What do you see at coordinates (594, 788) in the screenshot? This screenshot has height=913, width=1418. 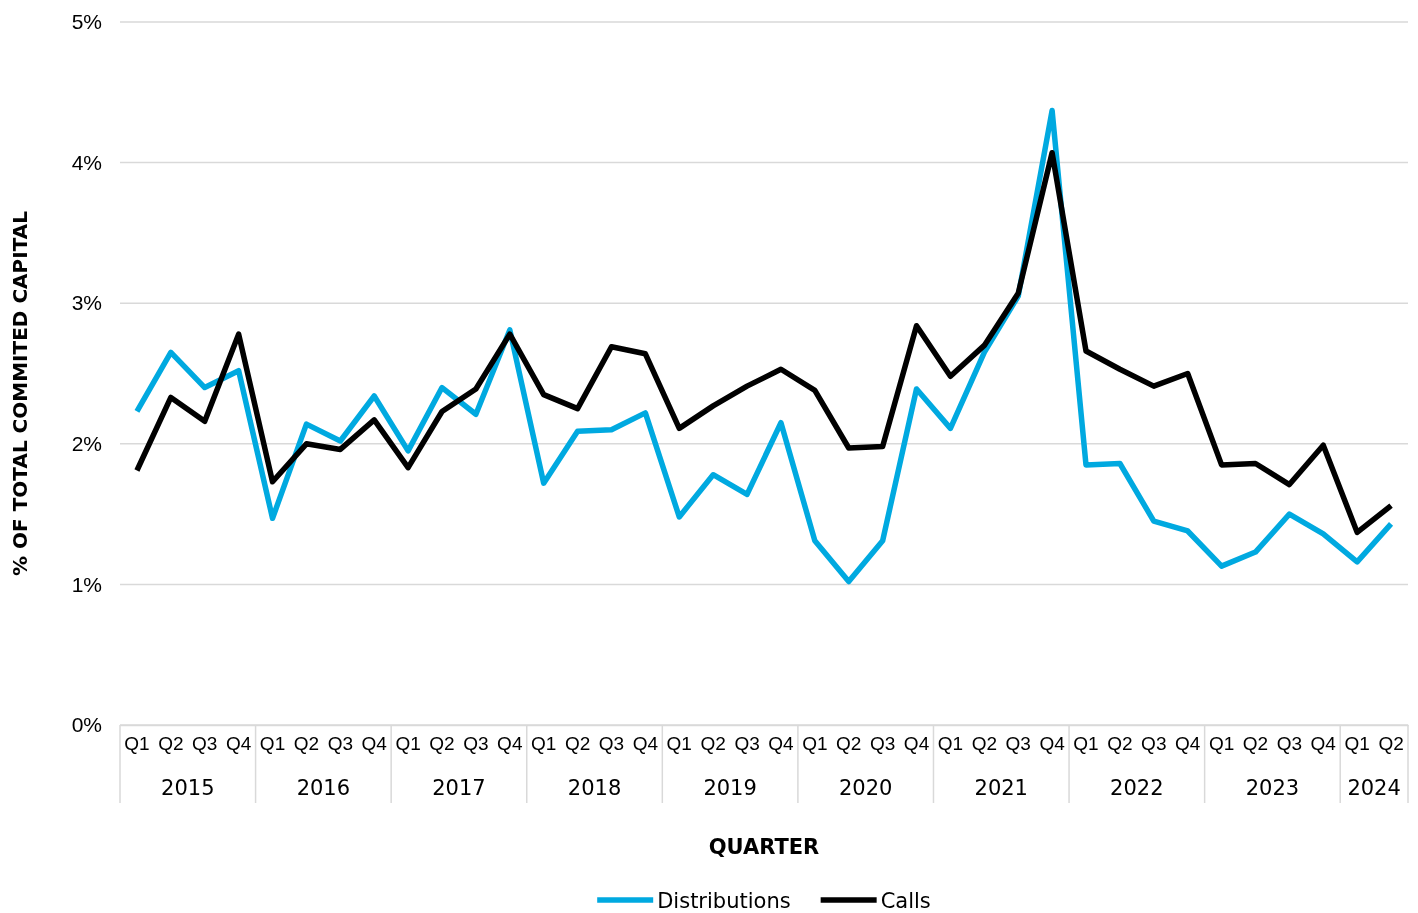 I see `text: 2018` at bounding box center [594, 788].